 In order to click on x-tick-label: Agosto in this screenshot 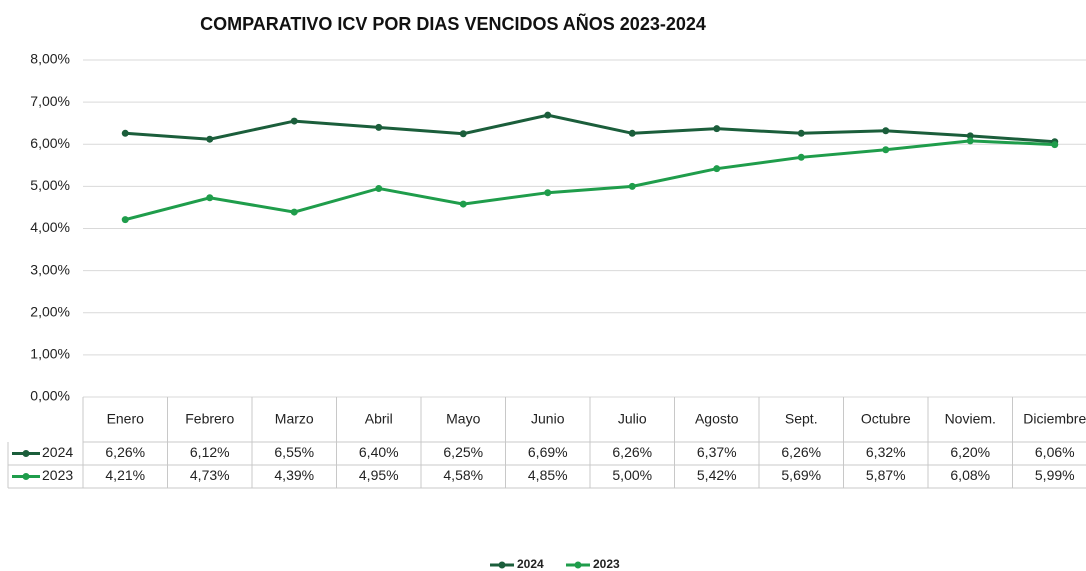, I will do `click(717, 419)`.